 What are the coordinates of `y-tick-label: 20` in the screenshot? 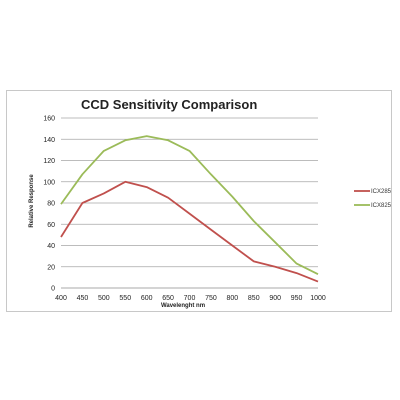 It's located at (51, 267).